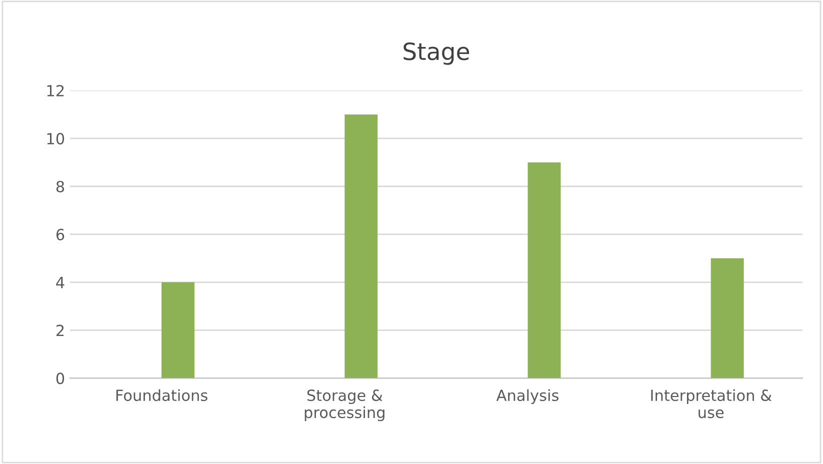 The height and width of the screenshot is (464, 823). Describe the element at coordinates (60, 330) in the screenshot. I see `y-tick-label: 2` at that location.